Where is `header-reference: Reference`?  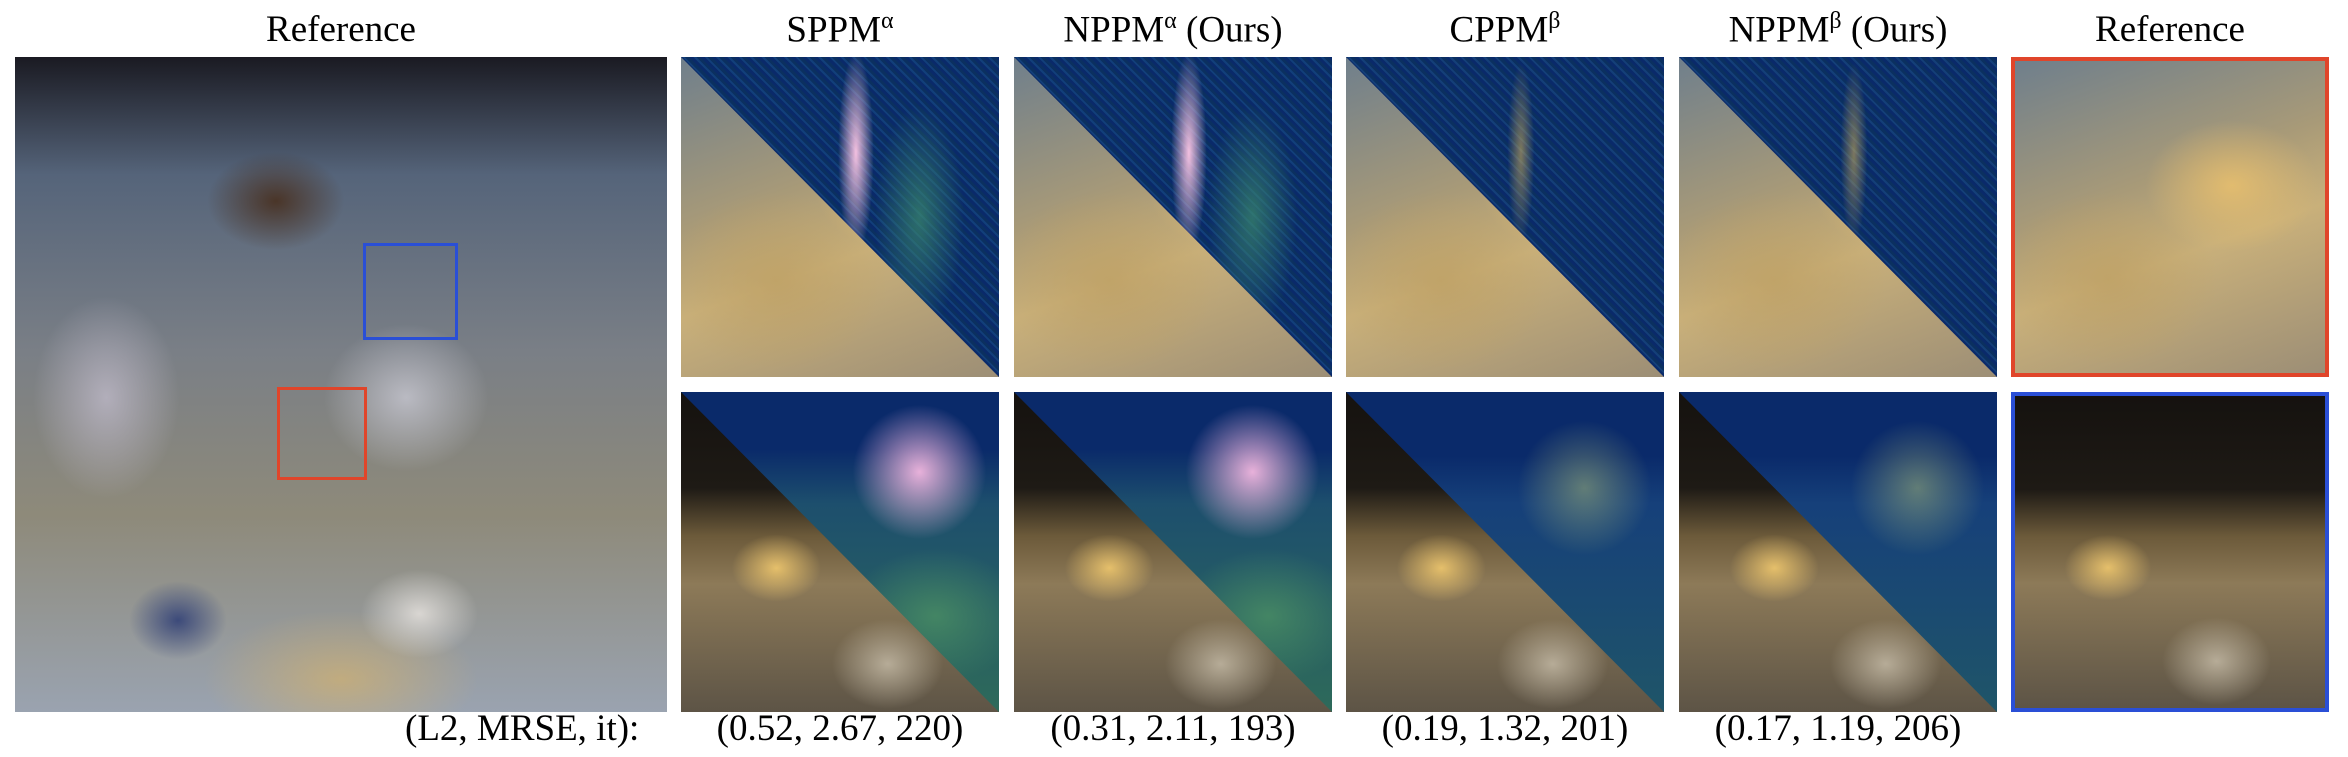
header-reference: Reference is located at coordinates (341, 29).